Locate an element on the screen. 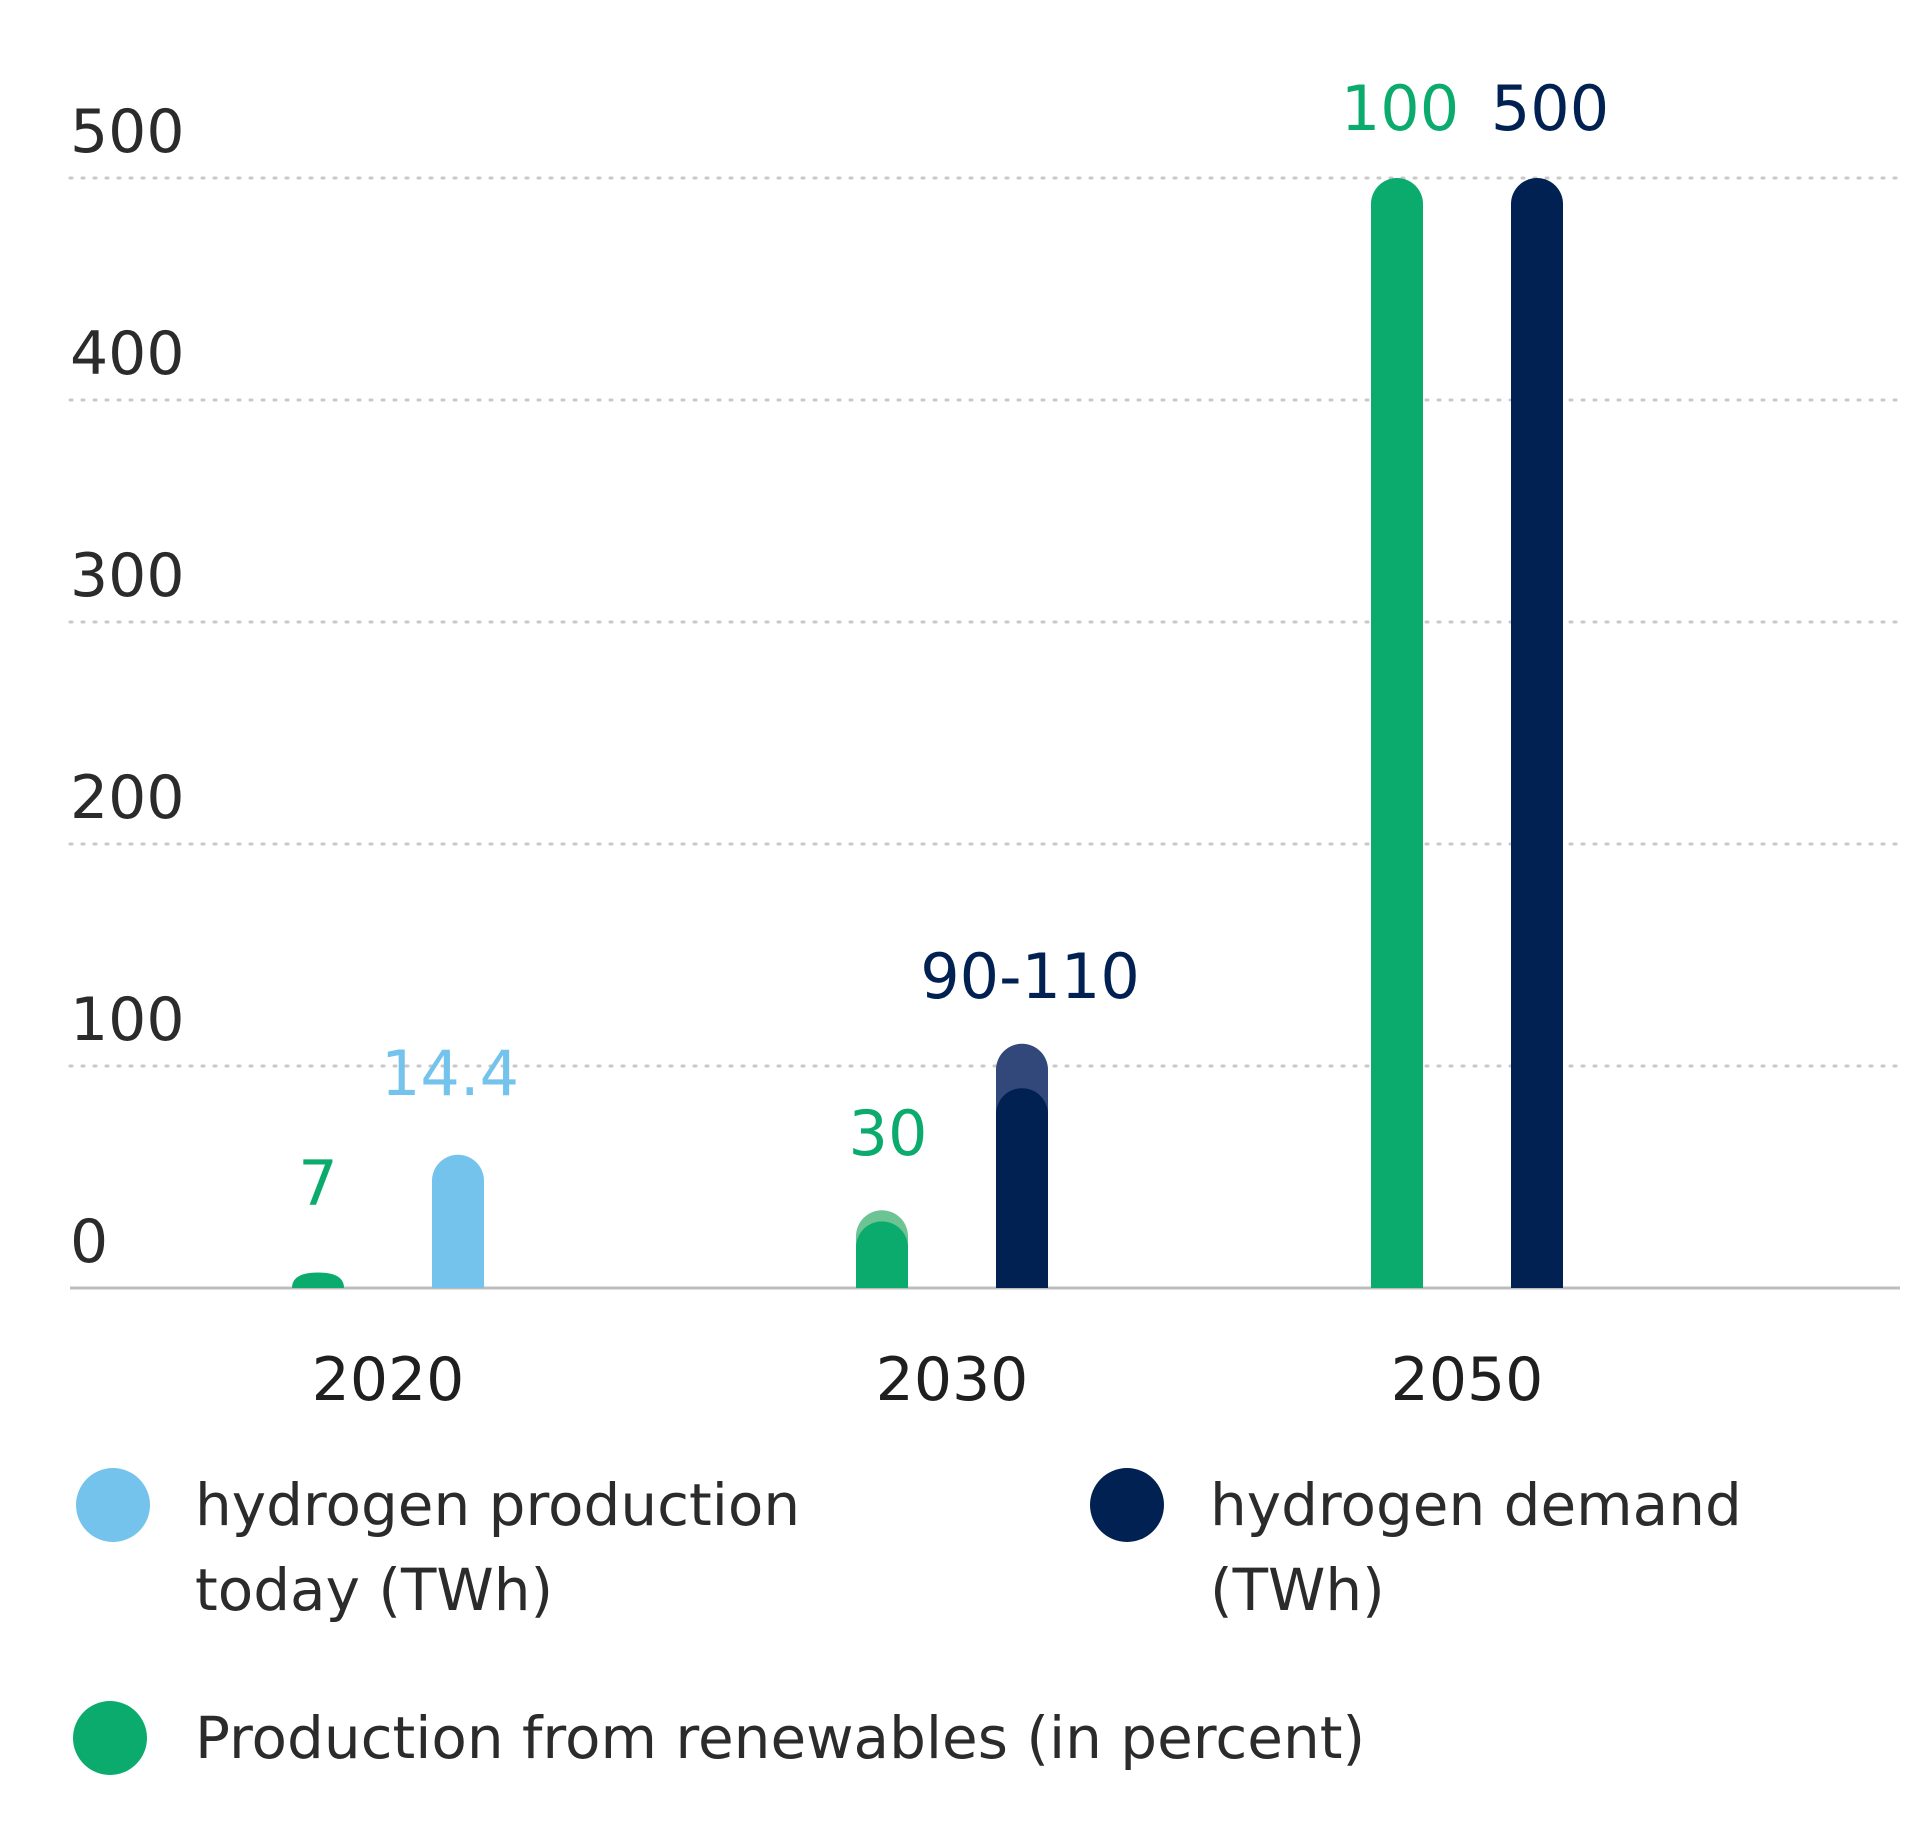 This screenshot has height=1836, width=1920. legend-label-2-0: Production from renewables (in percent) is located at coordinates (780, 1738).